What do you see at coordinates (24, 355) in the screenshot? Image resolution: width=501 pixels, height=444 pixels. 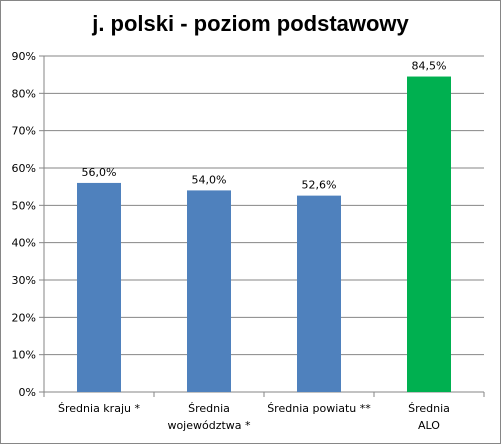 I see `y-tick-label: 10%` at bounding box center [24, 355].